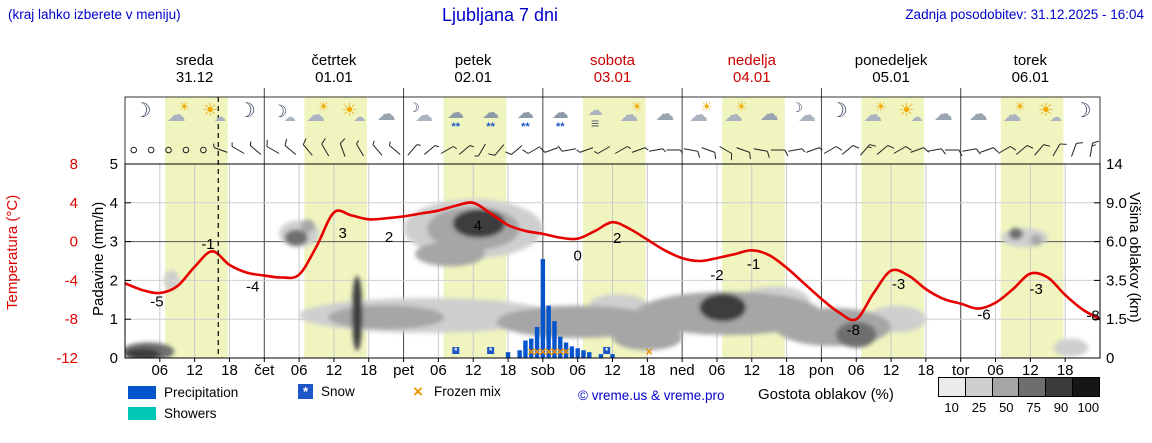 The height and width of the screenshot is (443, 1152). Describe the element at coordinates (1114, 164) in the screenshot. I see `svg-text: 14` at that location.